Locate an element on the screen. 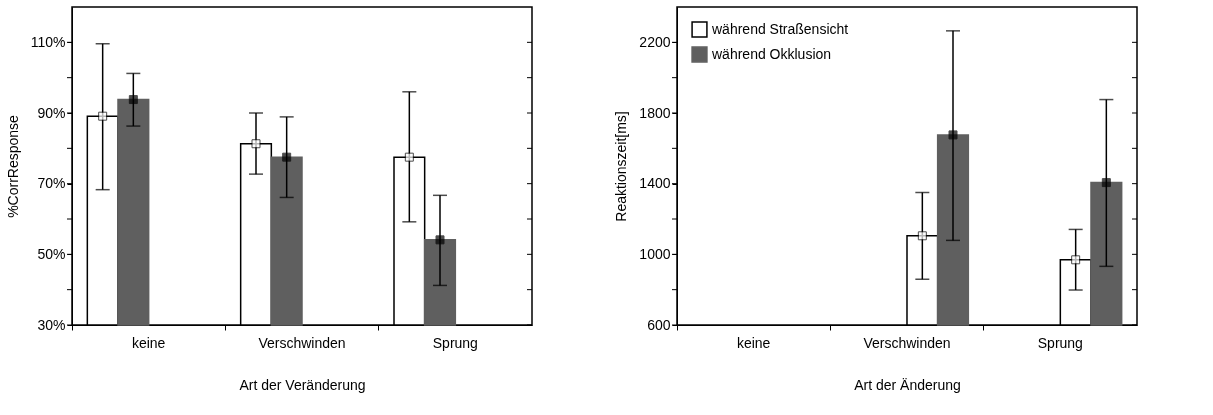  y-tick-label: 90% is located at coordinates (51, 112).